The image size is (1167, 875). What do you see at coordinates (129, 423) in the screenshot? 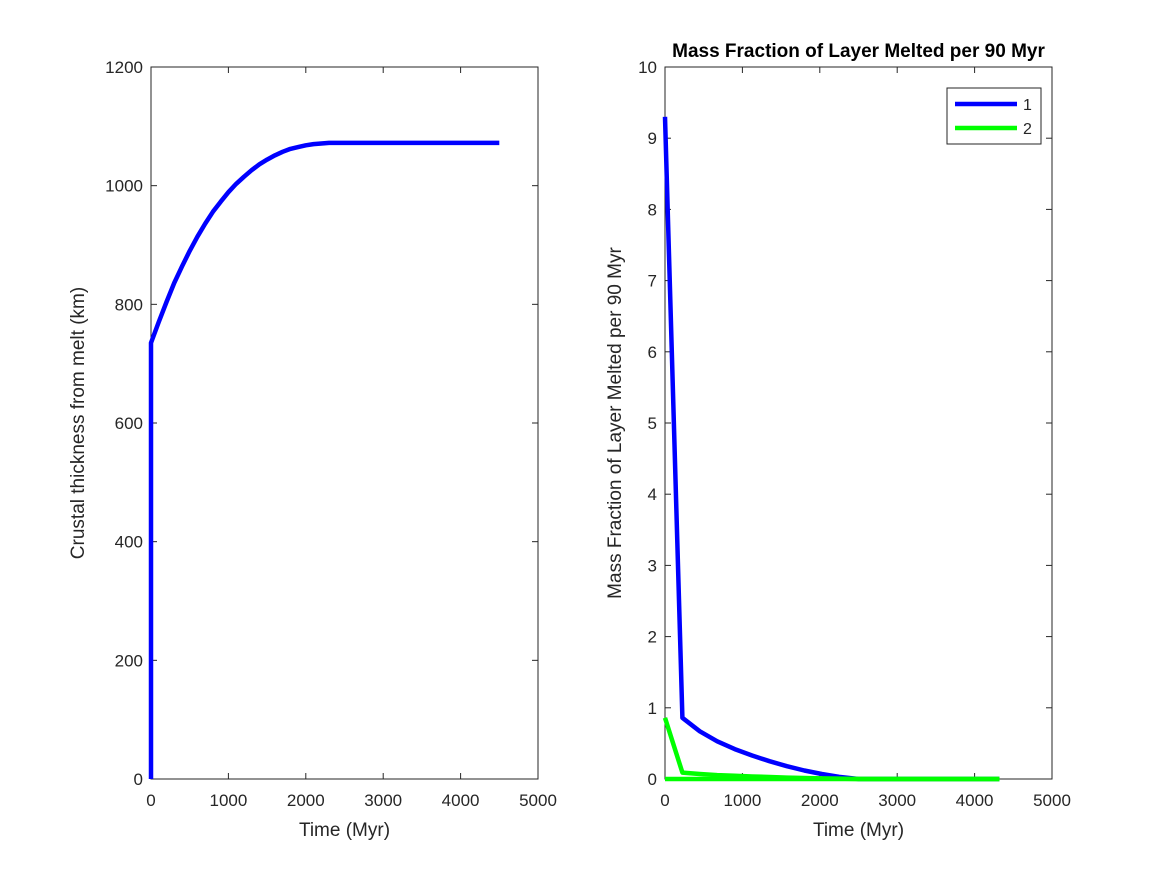
I see `y-tick-label: 600` at bounding box center [129, 423].